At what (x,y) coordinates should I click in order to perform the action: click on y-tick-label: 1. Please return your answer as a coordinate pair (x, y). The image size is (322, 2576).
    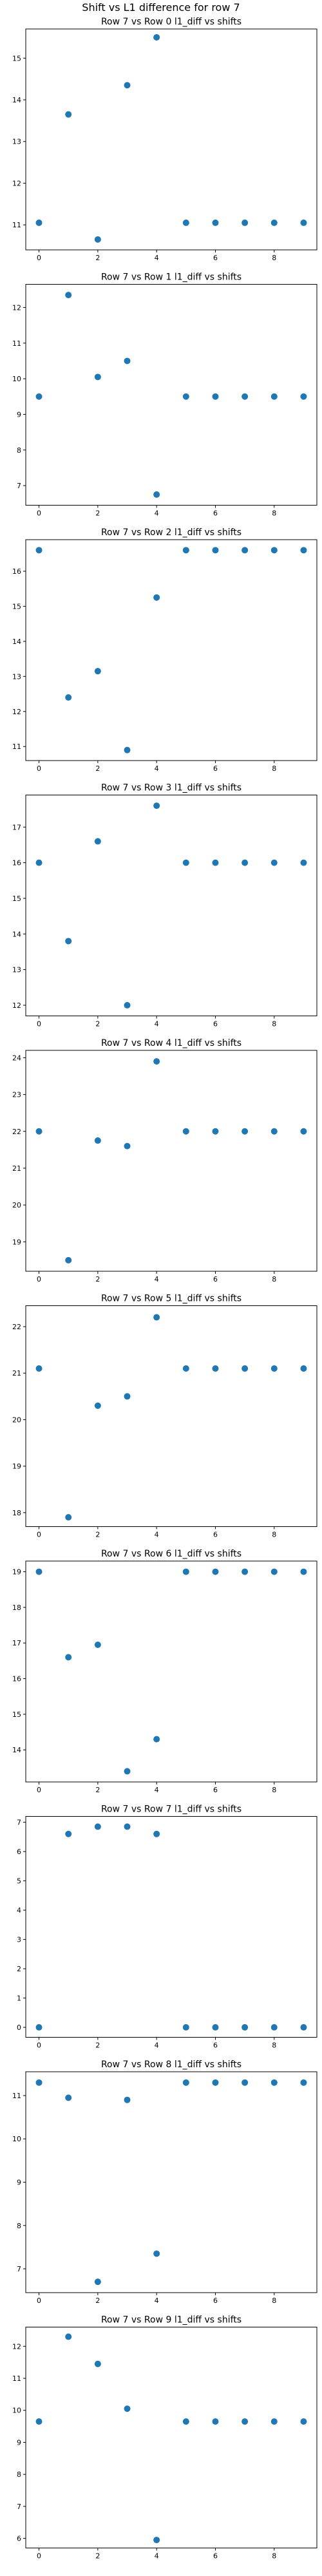
    Looking at the image, I should click on (19, 1999).